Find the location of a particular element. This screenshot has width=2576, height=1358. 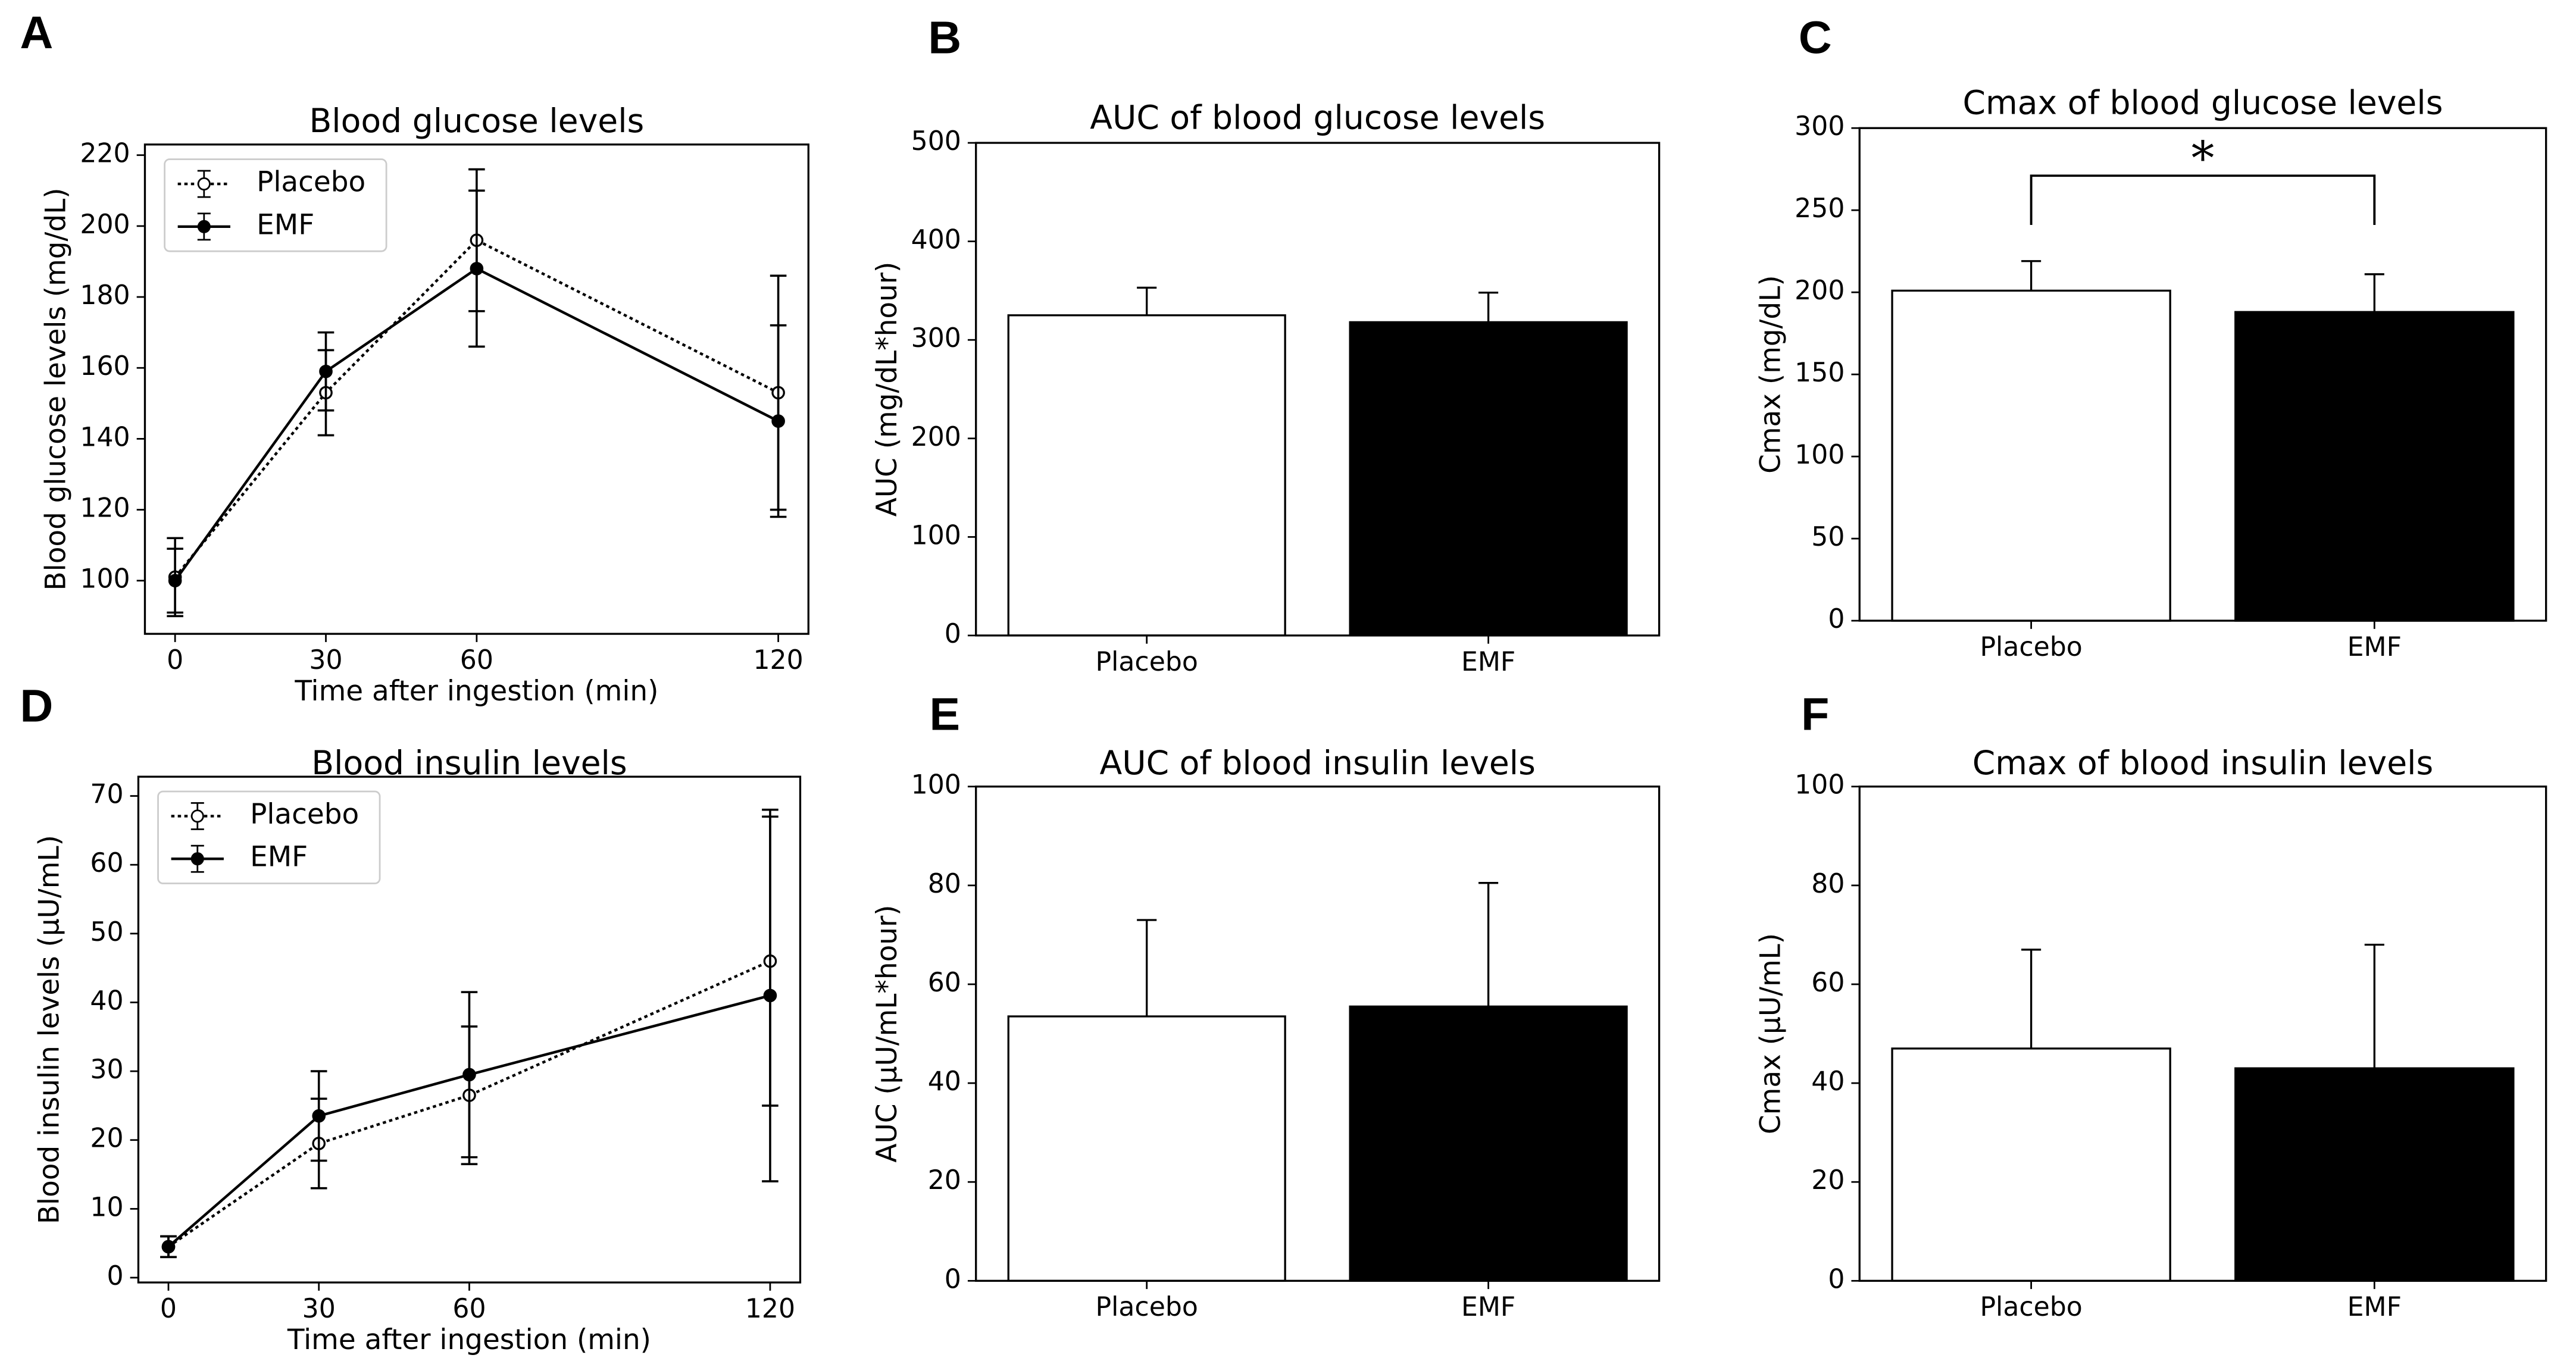

significance-label: * is located at coordinates (2203, 159).